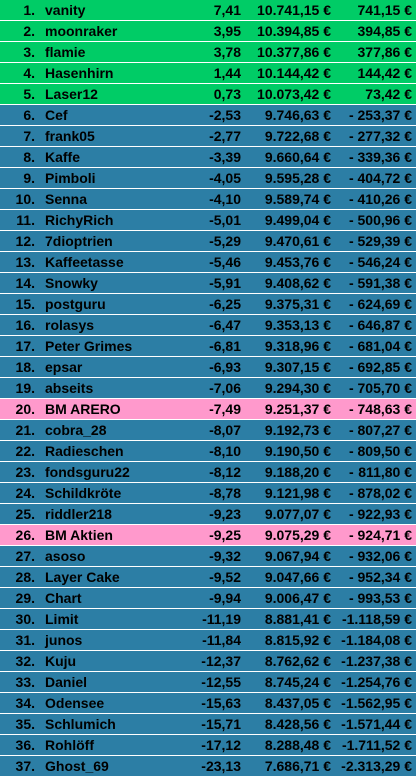  I want to click on table-row: 2. moonraker 3,95 10.394,85 € 394,85 €, so click(208, 31).